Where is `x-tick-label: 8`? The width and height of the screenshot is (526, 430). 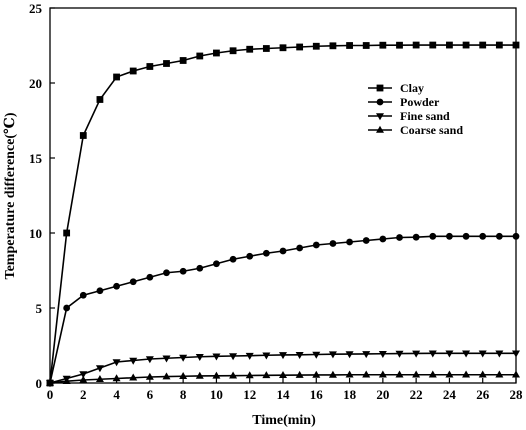 x-tick-label: 8 is located at coordinates (183, 394).